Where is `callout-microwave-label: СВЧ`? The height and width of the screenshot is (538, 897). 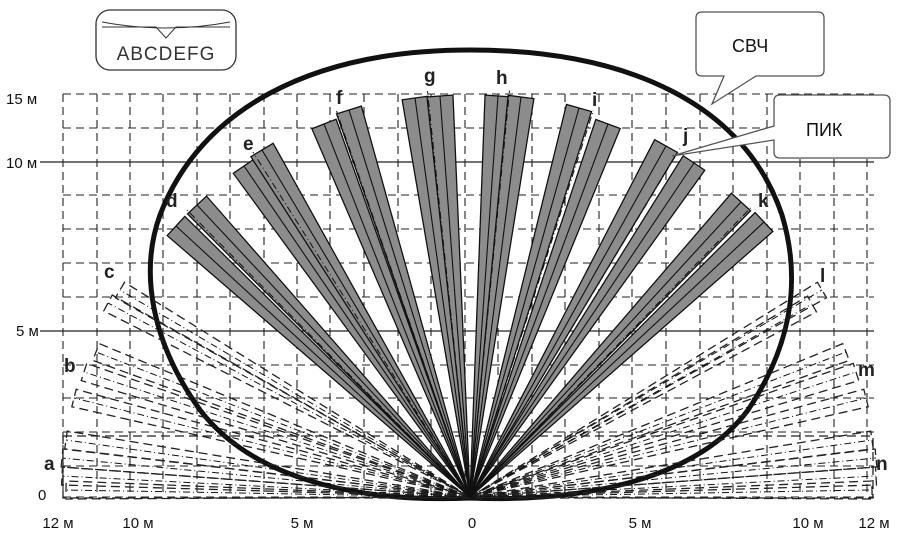
callout-microwave-label: СВЧ is located at coordinates (750, 46).